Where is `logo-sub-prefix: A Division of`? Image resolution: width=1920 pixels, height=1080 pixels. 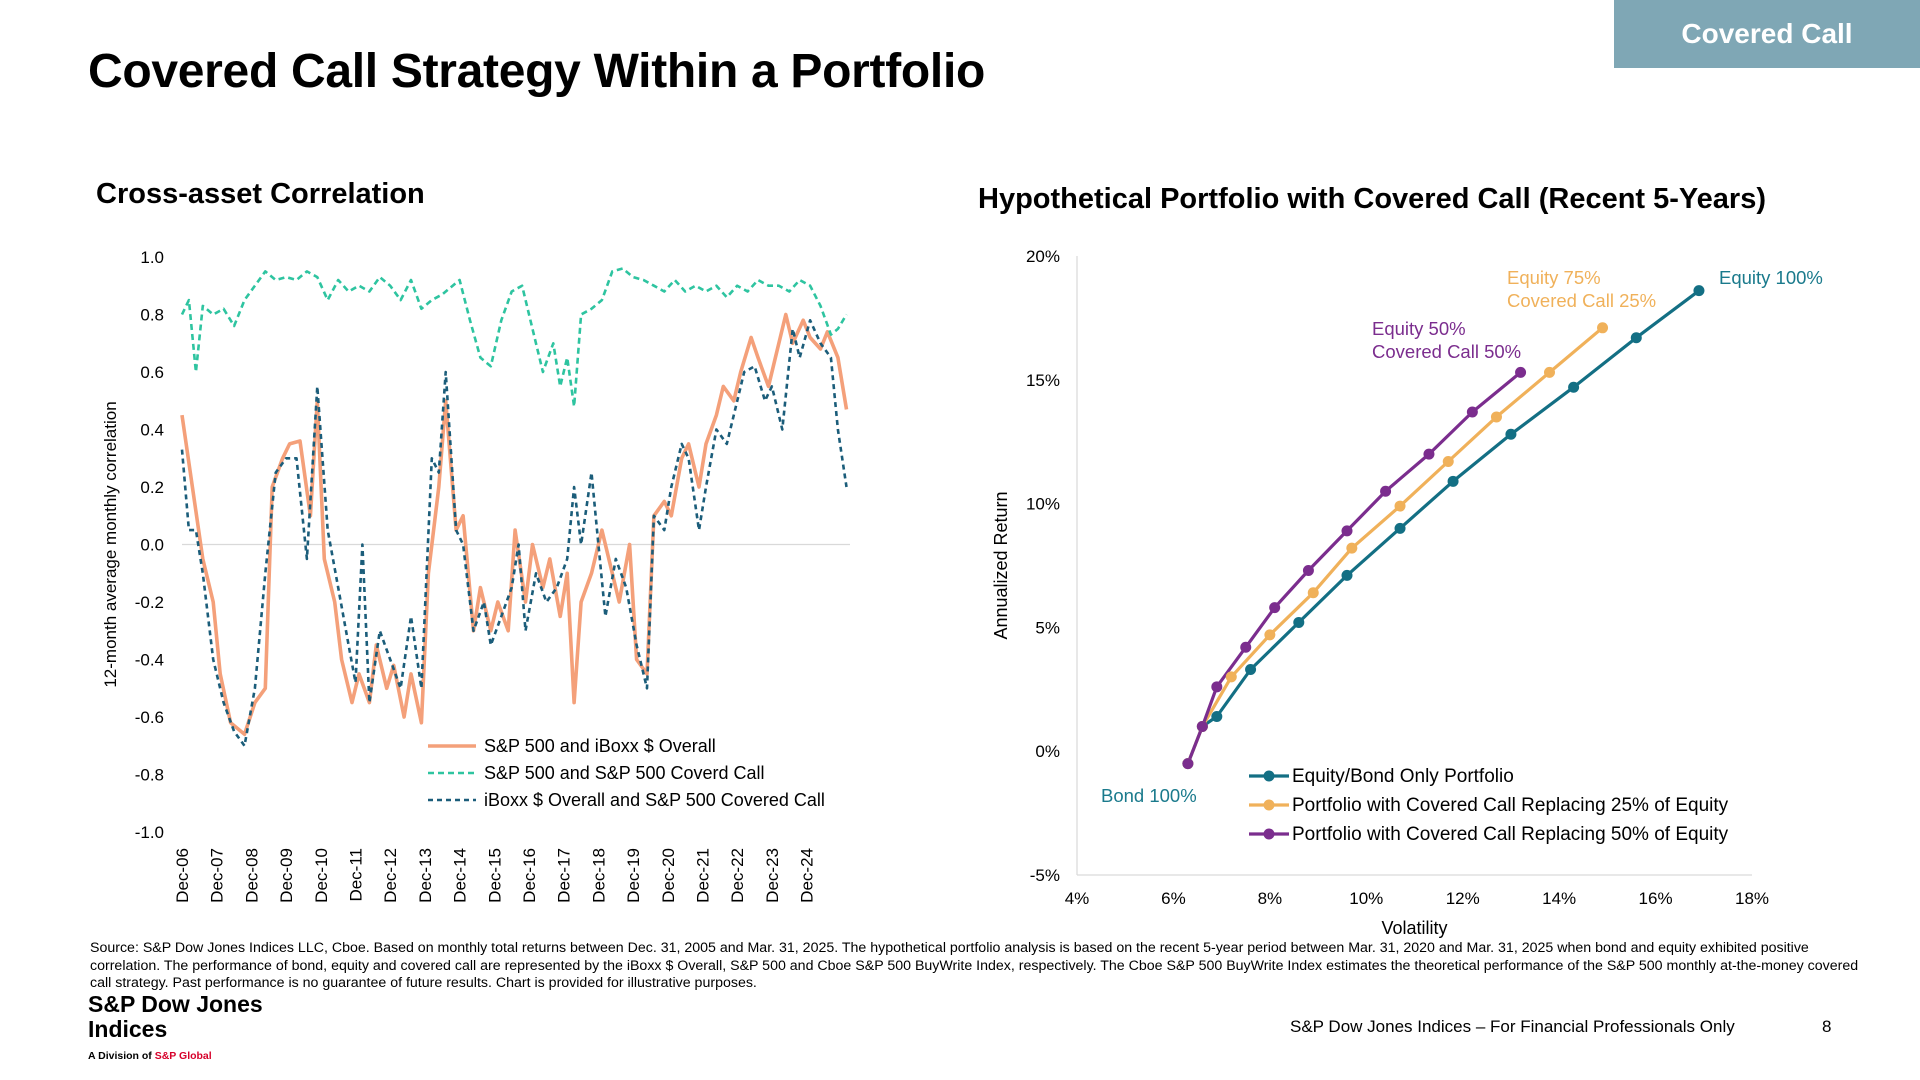 logo-sub-prefix: A Division of is located at coordinates (121, 1056).